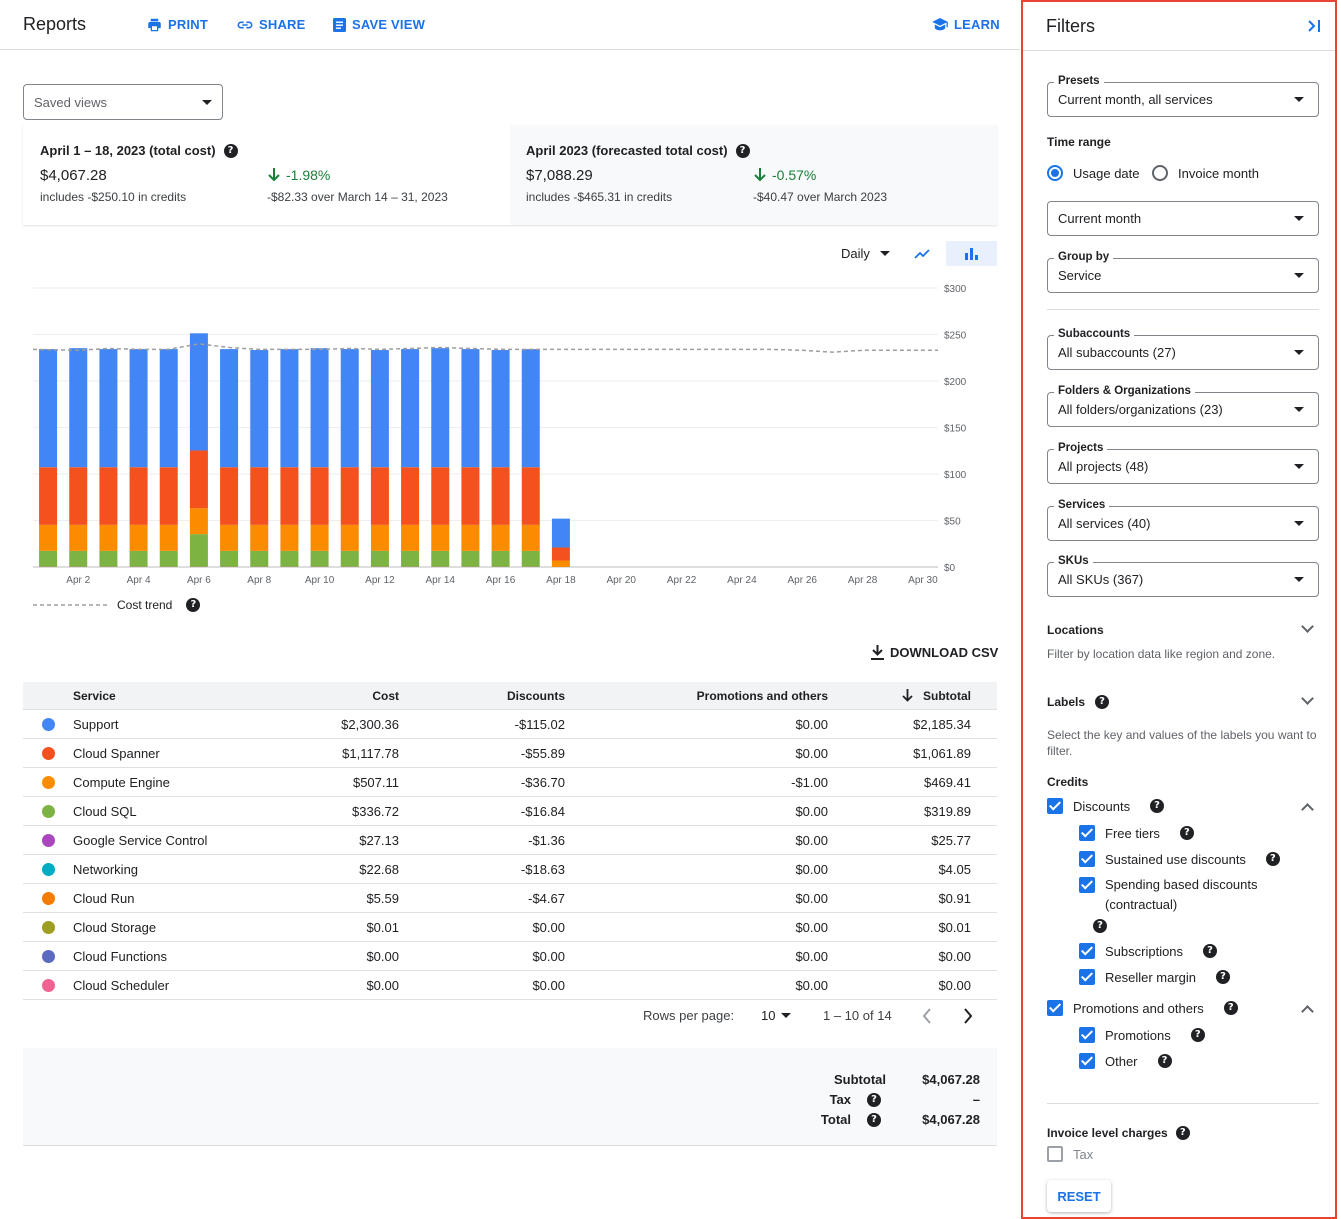 The height and width of the screenshot is (1219, 1341). I want to click on projects-select: Projects All projects (48), so click(1183, 463).